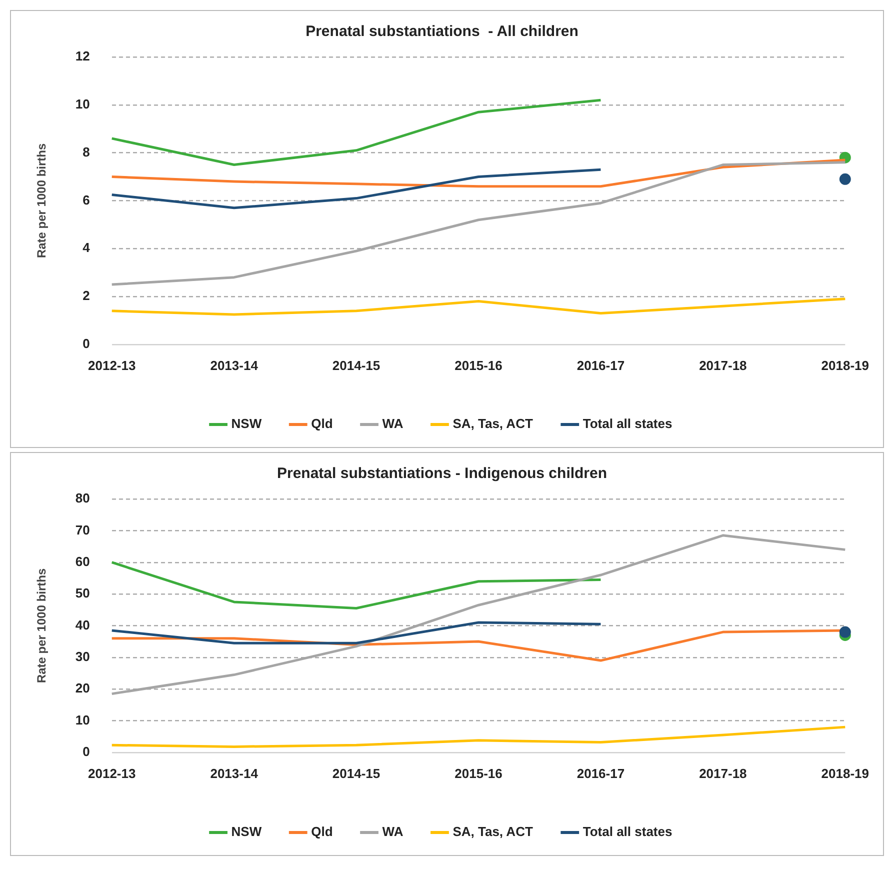 This screenshot has width=896, height=869. What do you see at coordinates (82, 688) in the screenshot?
I see `y-tick-label: 20` at bounding box center [82, 688].